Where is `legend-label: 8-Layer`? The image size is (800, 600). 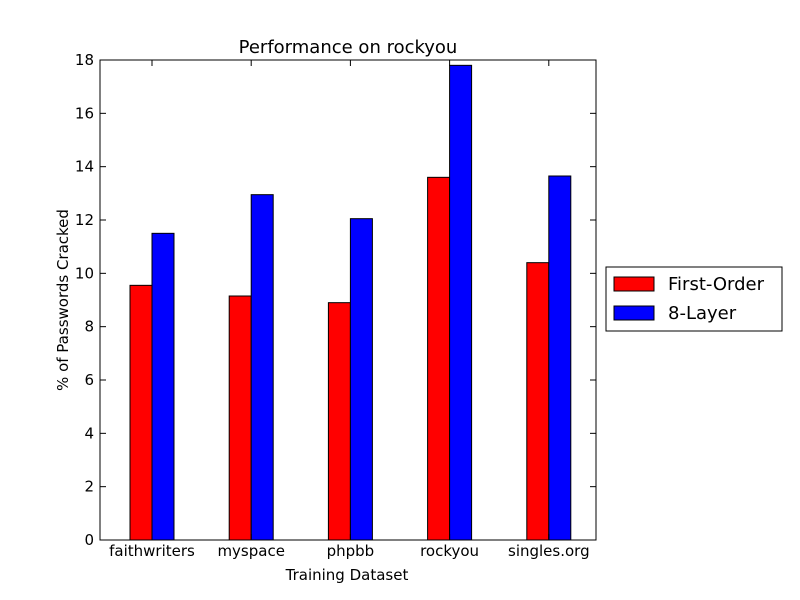
legend-label: 8-Layer is located at coordinates (702, 313).